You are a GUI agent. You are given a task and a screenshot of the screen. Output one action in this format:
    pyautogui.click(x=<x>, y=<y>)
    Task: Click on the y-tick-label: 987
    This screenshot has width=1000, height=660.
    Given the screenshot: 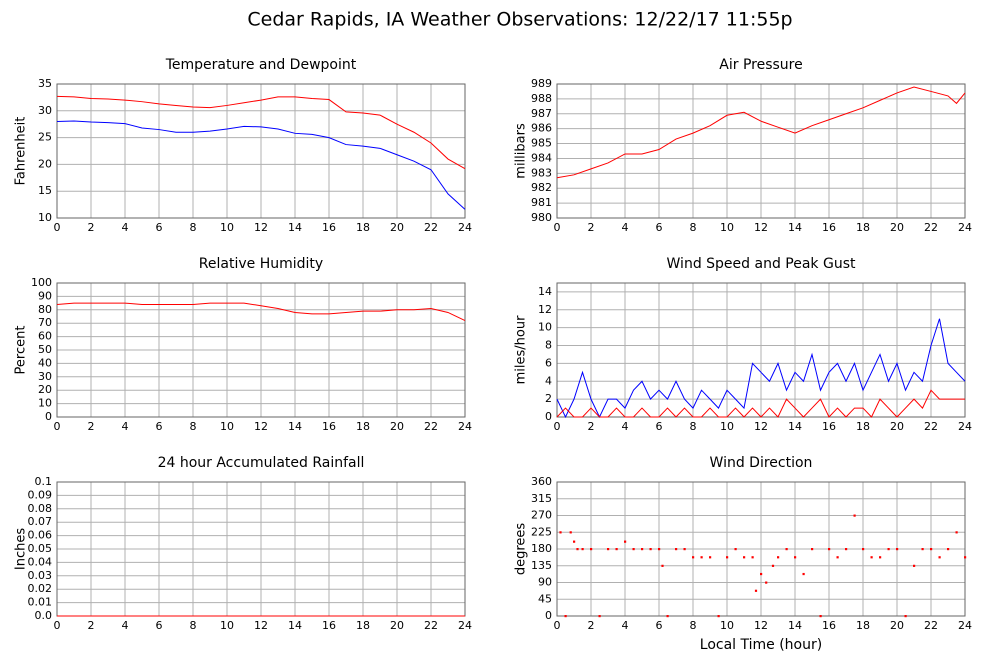 What is the action you would take?
    pyautogui.click(x=541, y=113)
    